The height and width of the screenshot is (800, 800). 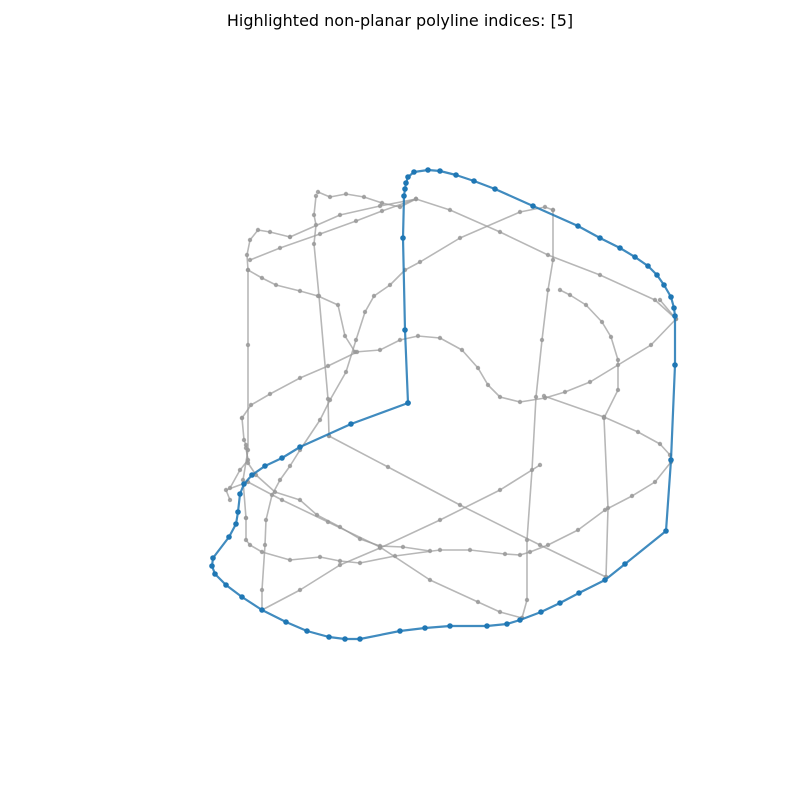 What do you see at coordinates (248, 270) in the screenshot?
I see `gray-polyline-6-vertex` at bounding box center [248, 270].